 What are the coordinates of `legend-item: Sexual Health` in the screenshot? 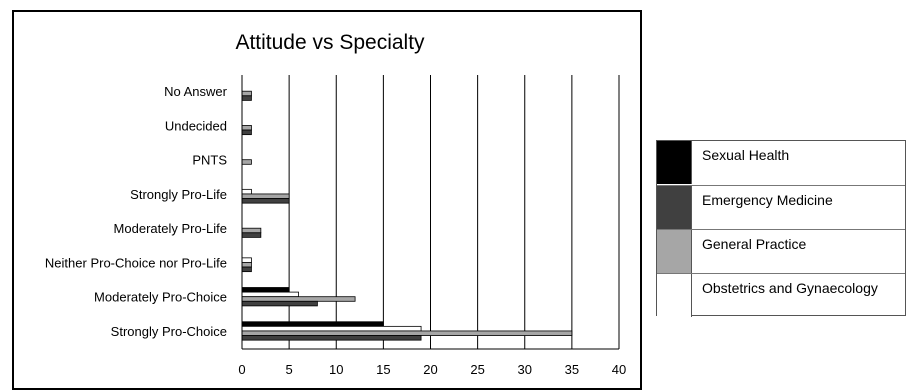 It's located at (781, 163).